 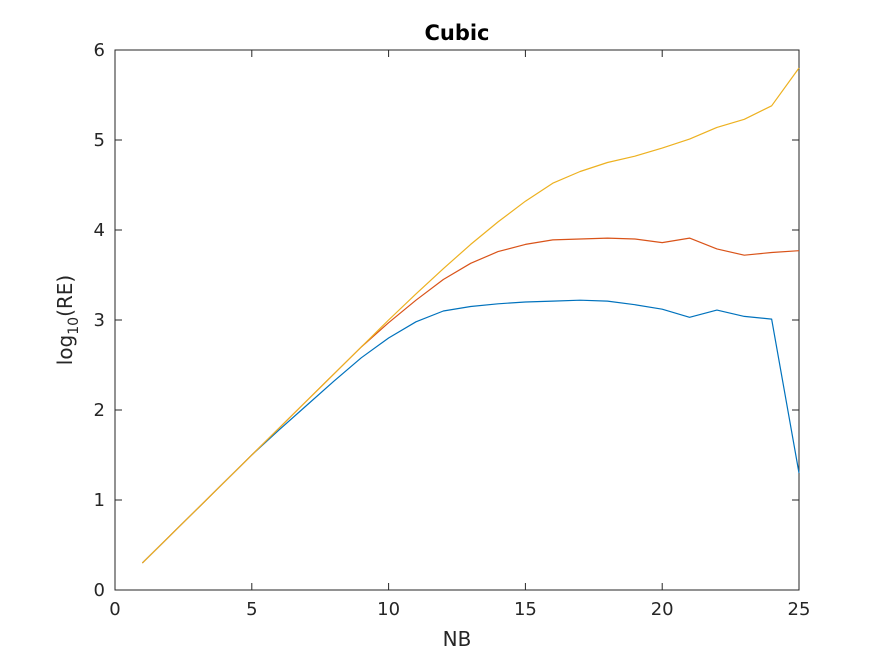 I want to click on x-tick-label: 10, so click(x=388, y=609).